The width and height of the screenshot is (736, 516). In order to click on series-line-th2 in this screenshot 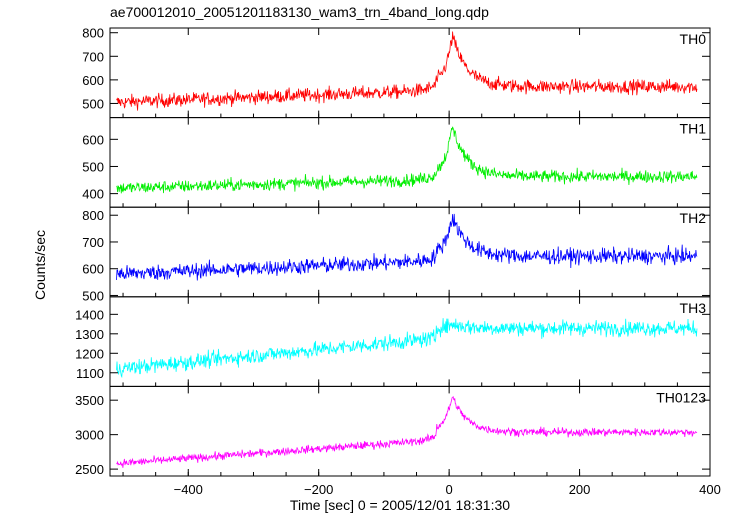, I will do `click(407, 247)`.